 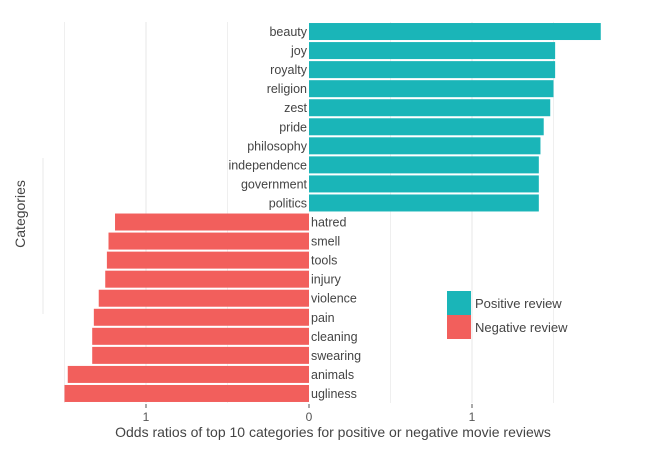 I want to click on x-axis: 1 0 1, so click(x=309, y=414).